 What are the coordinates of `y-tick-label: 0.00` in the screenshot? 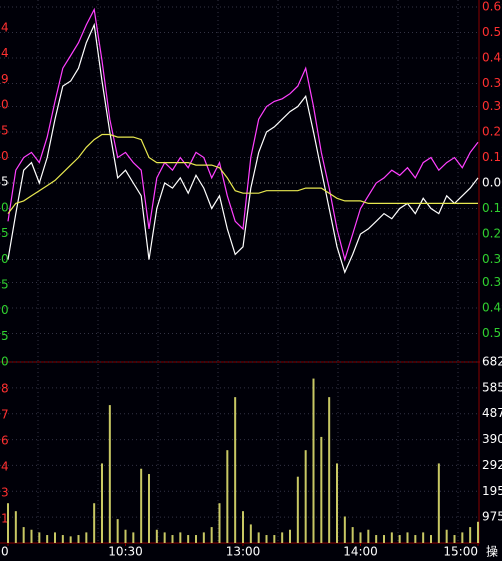 It's located at (492, 183).